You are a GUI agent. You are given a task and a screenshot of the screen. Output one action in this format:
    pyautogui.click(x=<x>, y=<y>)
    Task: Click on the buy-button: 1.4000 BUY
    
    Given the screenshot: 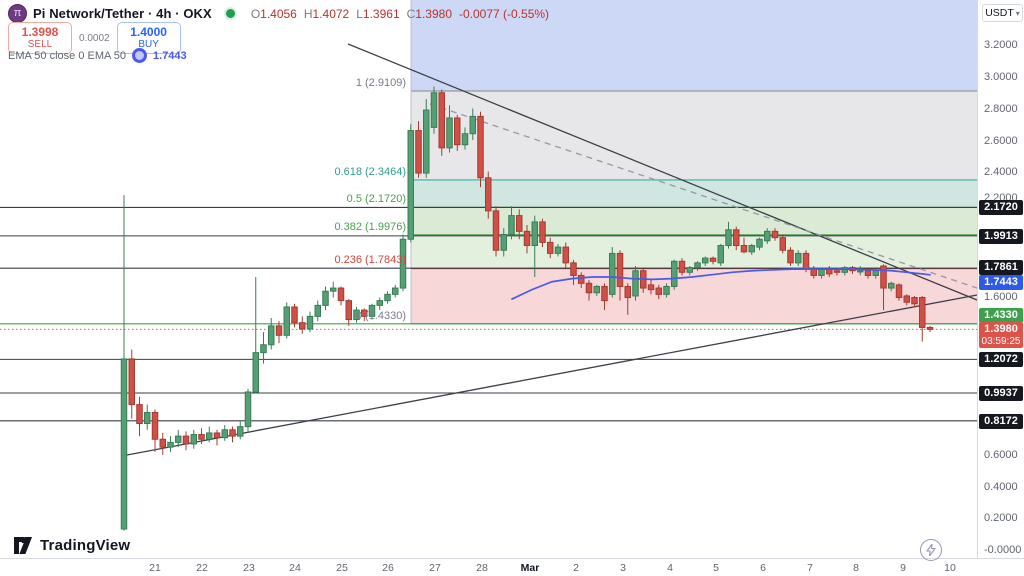 What is the action you would take?
    pyautogui.click(x=148, y=38)
    